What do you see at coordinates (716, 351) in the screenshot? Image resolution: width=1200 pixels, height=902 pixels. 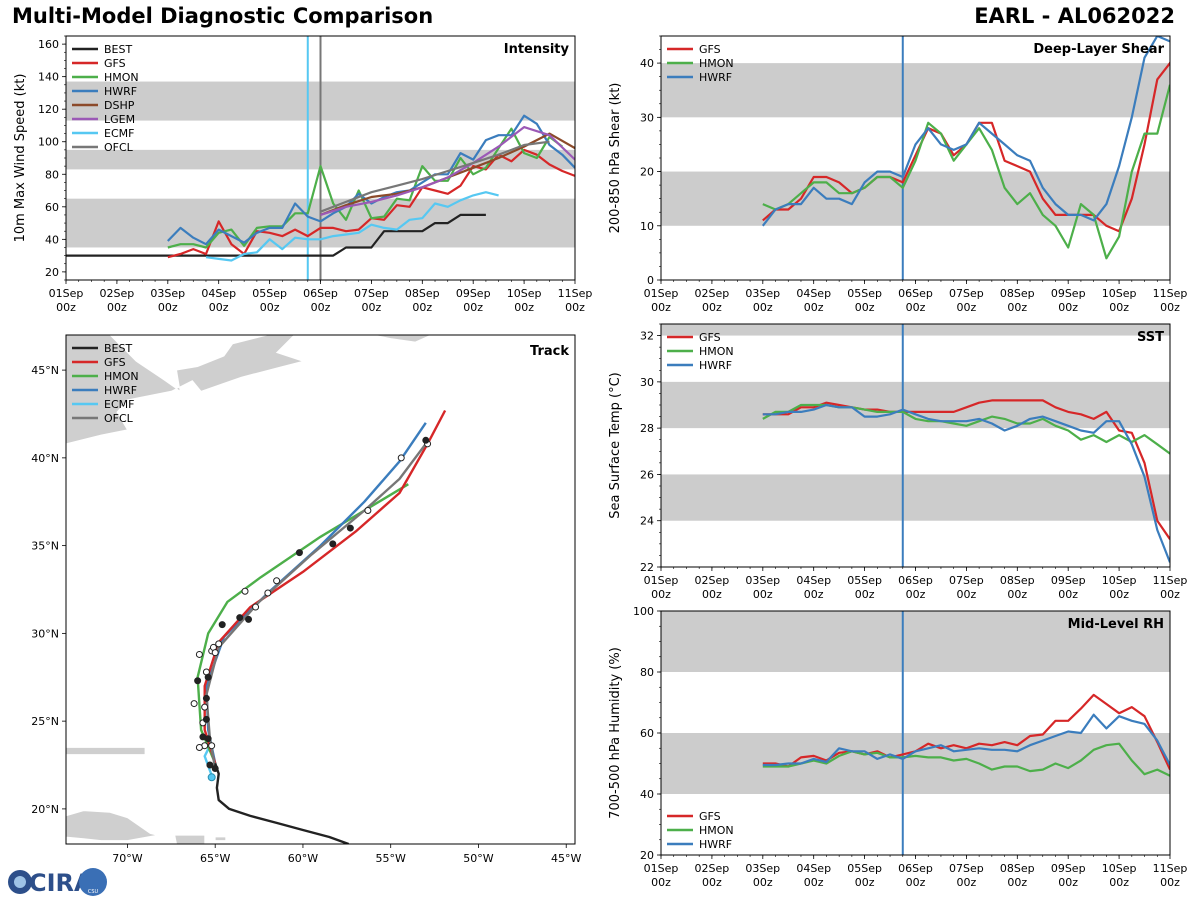 I see `legend-label: HMON` at bounding box center [716, 351].